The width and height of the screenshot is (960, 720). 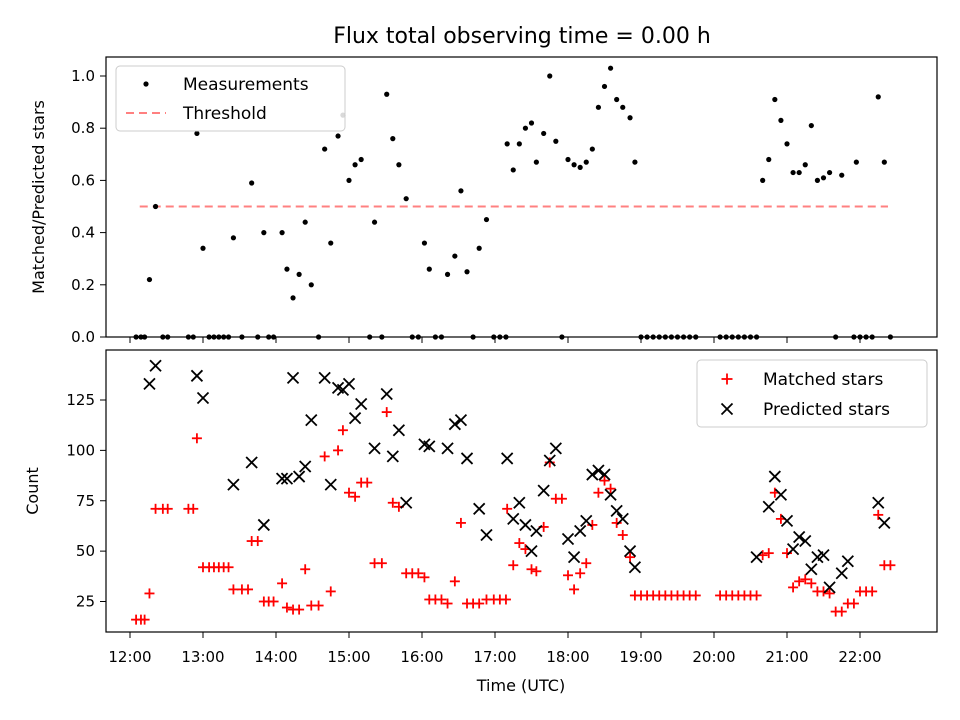 What do you see at coordinates (38, 197) in the screenshot?
I see `top-y-axis-label: Matched/Predicted stars` at bounding box center [38, 197].